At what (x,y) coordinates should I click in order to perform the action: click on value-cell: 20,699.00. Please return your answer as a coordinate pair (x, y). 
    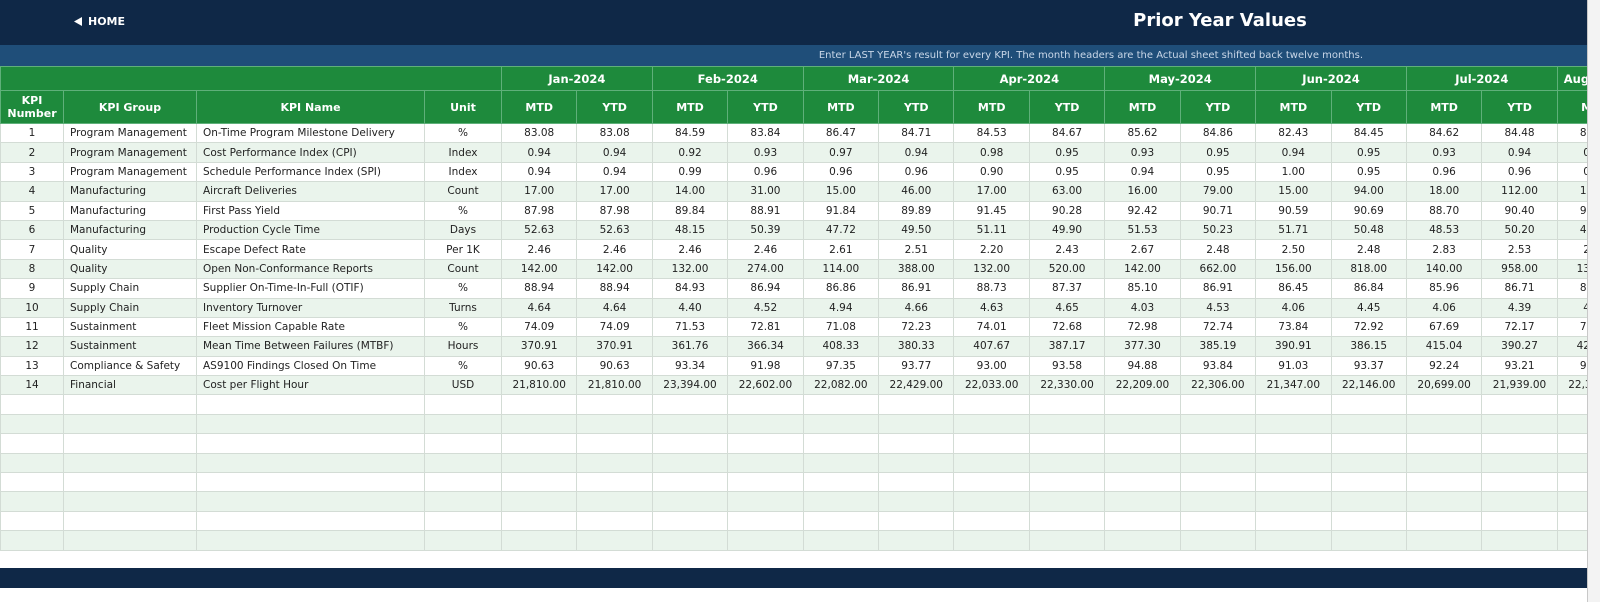
    Looking at the image, I should click on (1444, 385).